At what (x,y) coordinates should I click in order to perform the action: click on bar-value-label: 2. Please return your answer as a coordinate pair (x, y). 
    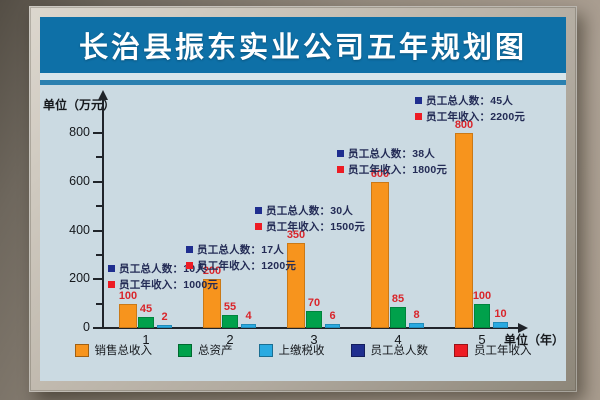
    Looking at the image, I should click on (164, 317).